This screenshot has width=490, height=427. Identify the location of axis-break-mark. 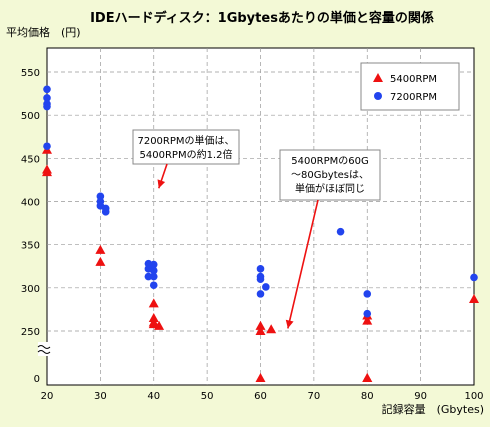
(44, 349).